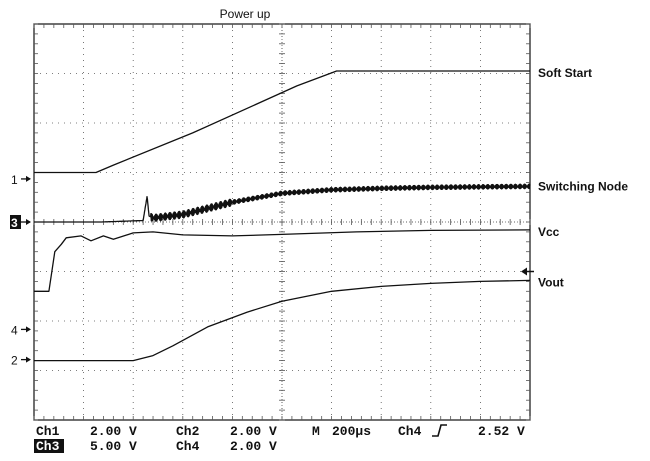 This screenshot has height=461, width=650. What do you see at coordinates (282, 203) in the screenshot?
I see `trace-switching-node` at bounding box center [282, 203].